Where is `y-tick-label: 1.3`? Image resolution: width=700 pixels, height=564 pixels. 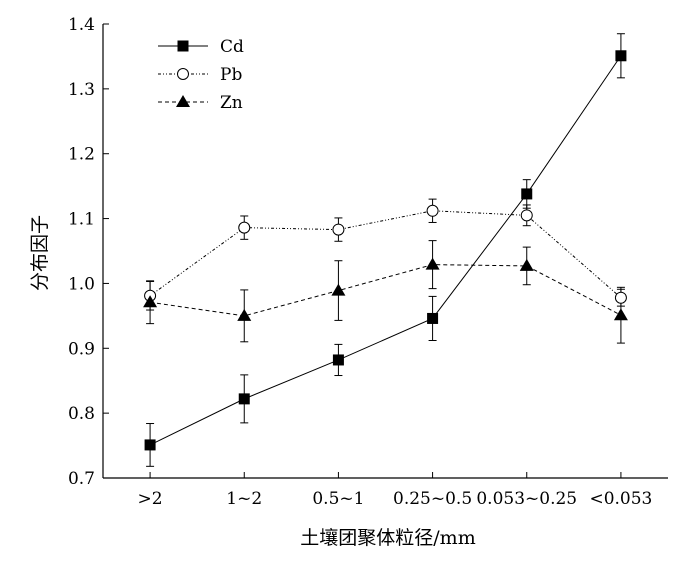 y-tick-label: 1.3 is located at coordinates (81, 90).